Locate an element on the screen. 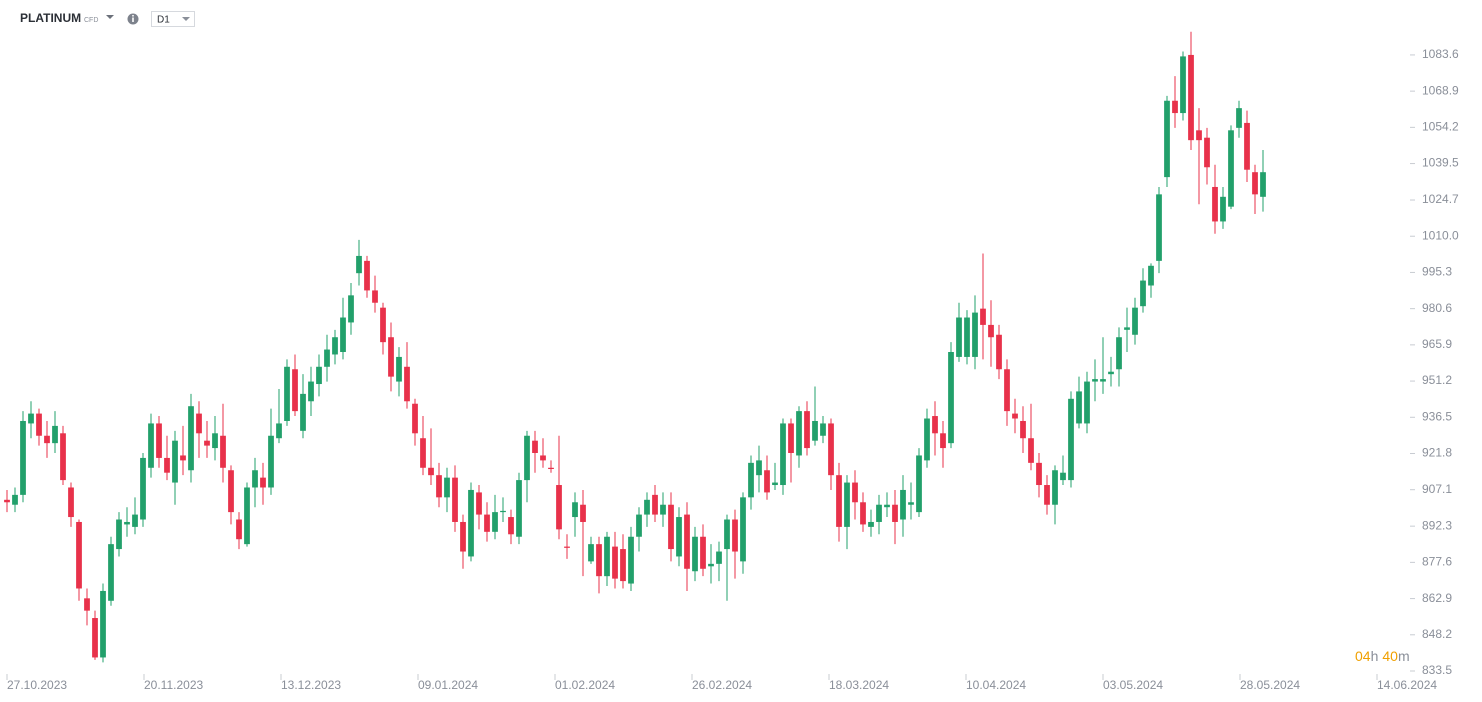  x-tick-label: 03.05.2024 is located at coordinates (1133, 685).